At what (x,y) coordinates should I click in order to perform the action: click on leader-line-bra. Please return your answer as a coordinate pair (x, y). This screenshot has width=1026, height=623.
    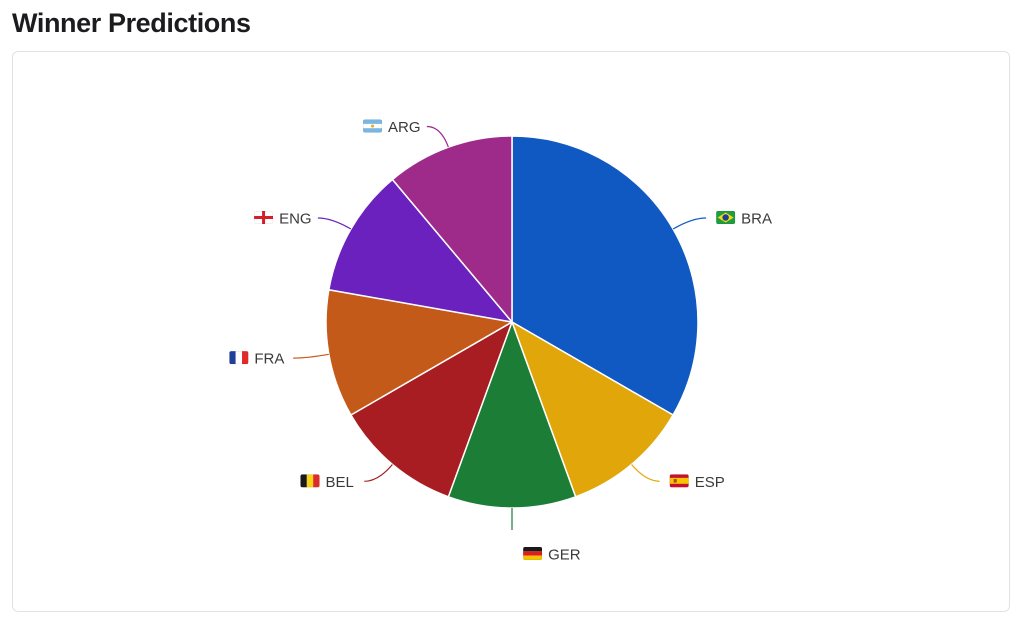
    Looking at the image, I should click on (689, 223).